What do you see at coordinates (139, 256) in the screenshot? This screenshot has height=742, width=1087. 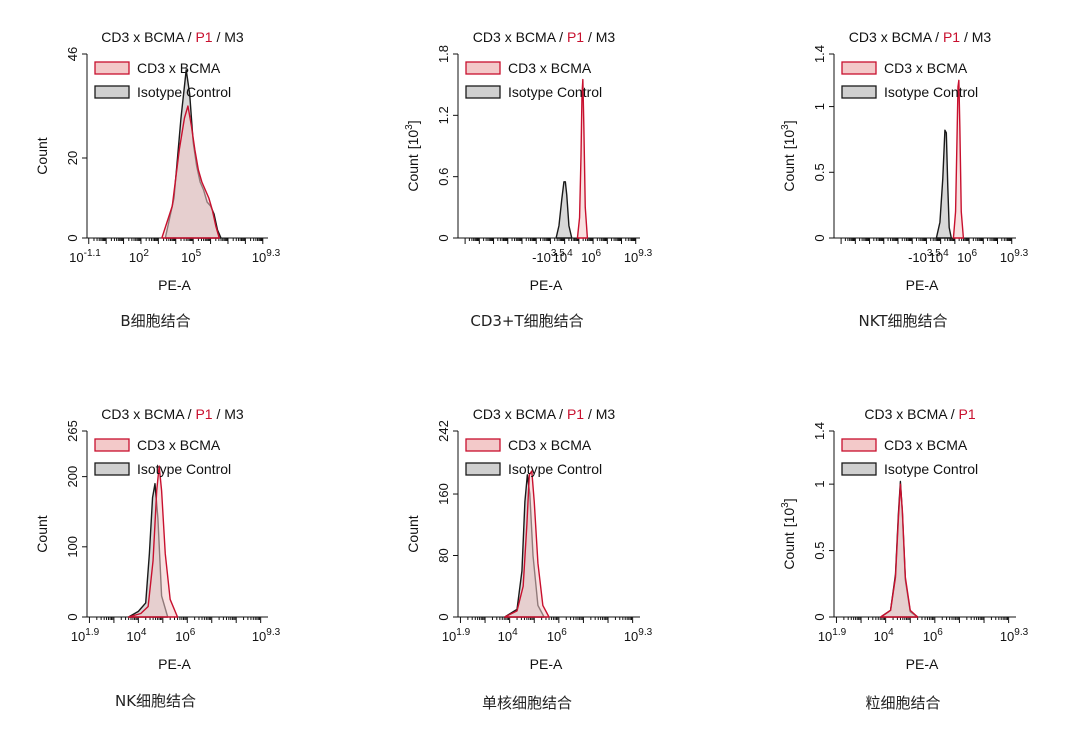 I see `x-tick-label: 10²` at bounding box center [139, 256].